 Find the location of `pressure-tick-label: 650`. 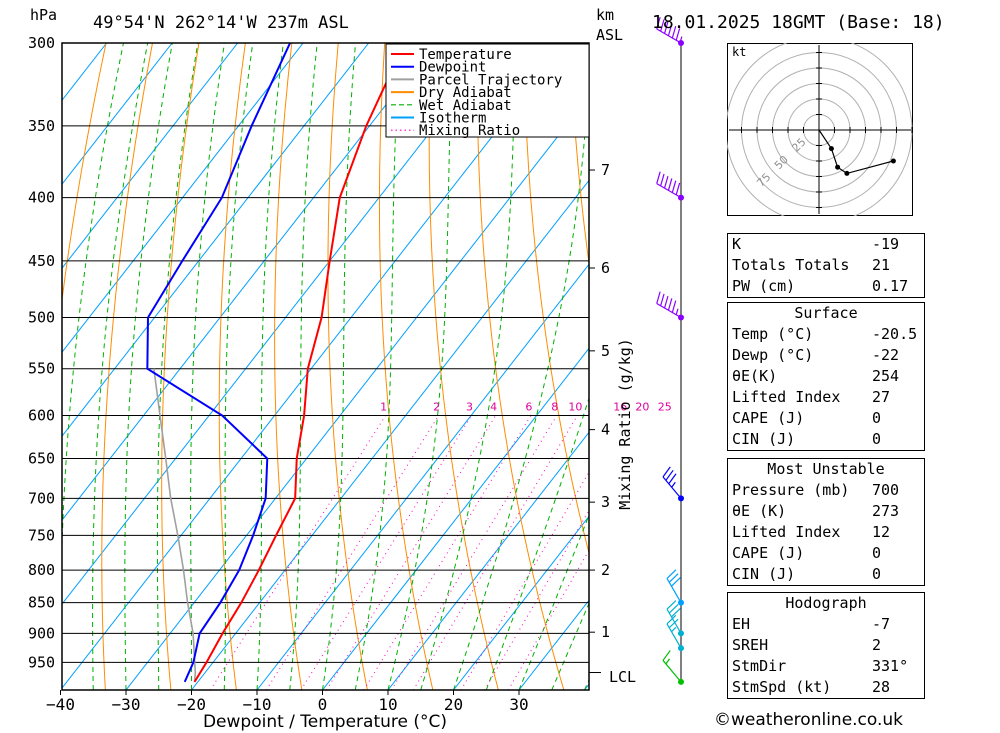

pressure-tick-label: 650 is located at coordinates (41, 459).